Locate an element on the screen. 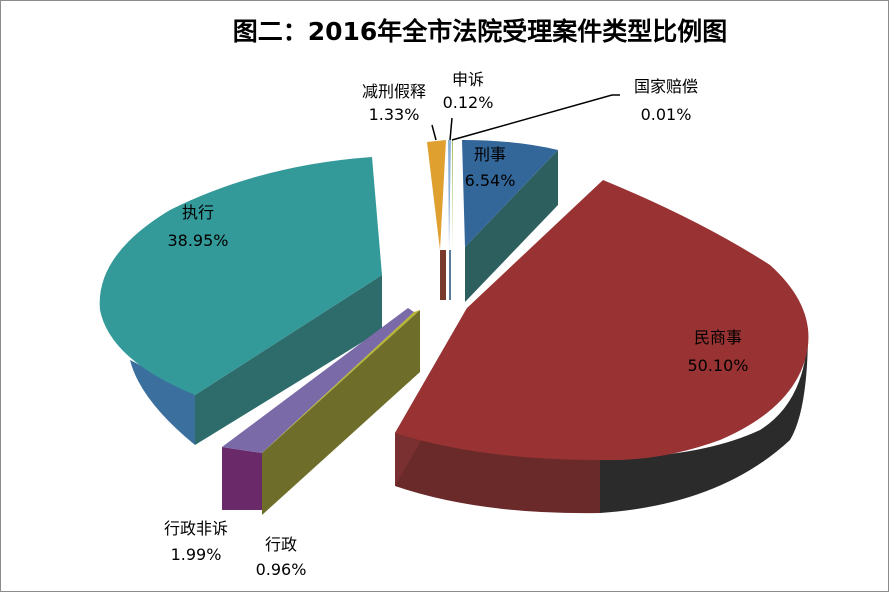 The width and height of the screenshot is (889, 592). label-shensu-value: 0.12% is located at coordinates (468, 102).